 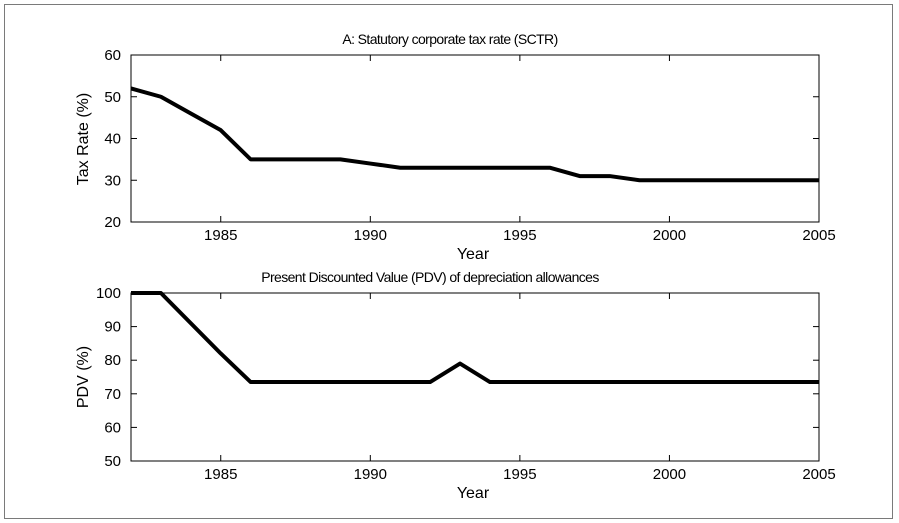 What do you see at coordinates (519, 235) in the screenshot?
I see `x-tick-label-tax-rate: 1995` at bounding box center [519, 235].